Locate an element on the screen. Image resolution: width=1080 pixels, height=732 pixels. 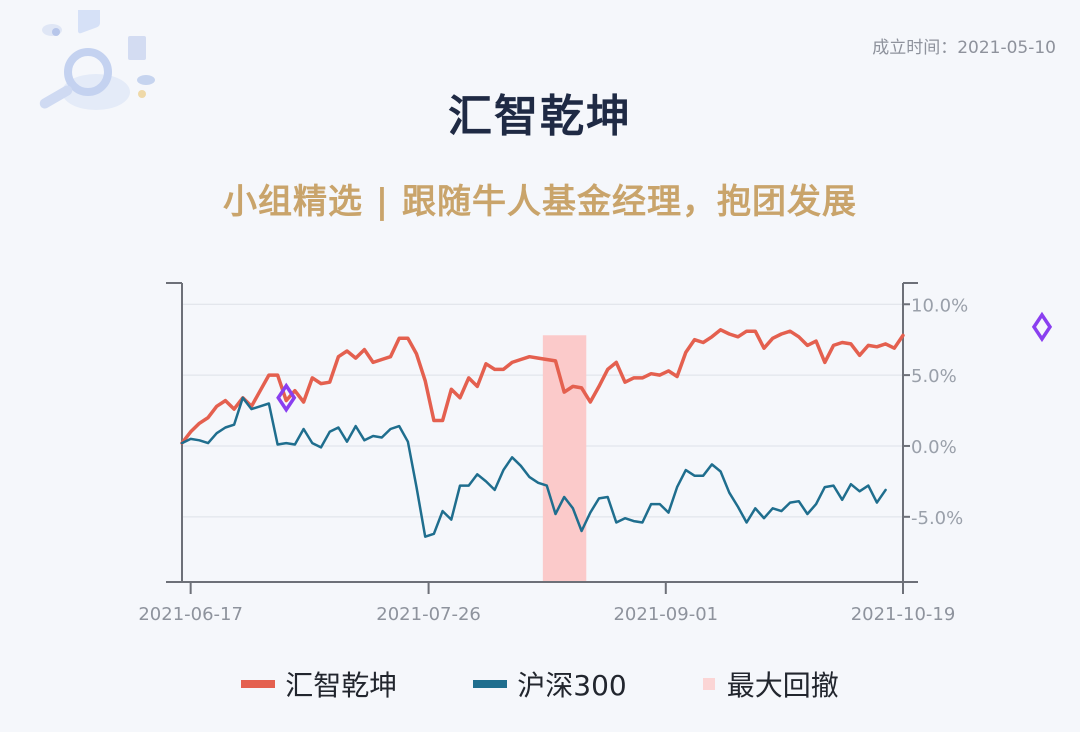
decorative-illustration is located at coordinates (97, 60).